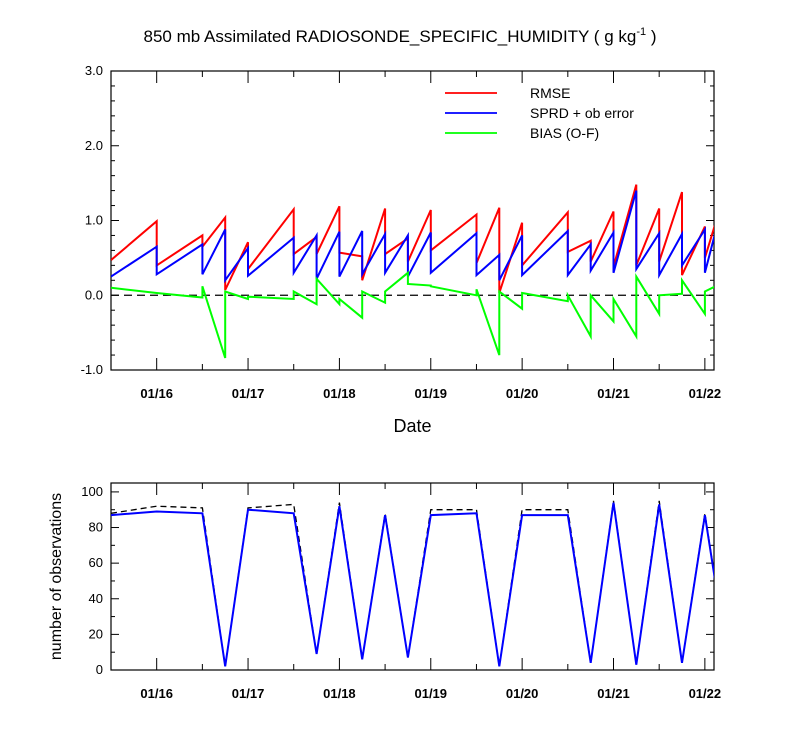 Image resolution: width=800 pixels, height=750 pixels. Describe the element at coordinates (412, 426) in the screenshot. I see `top-x-axis-label: Date` at that location.